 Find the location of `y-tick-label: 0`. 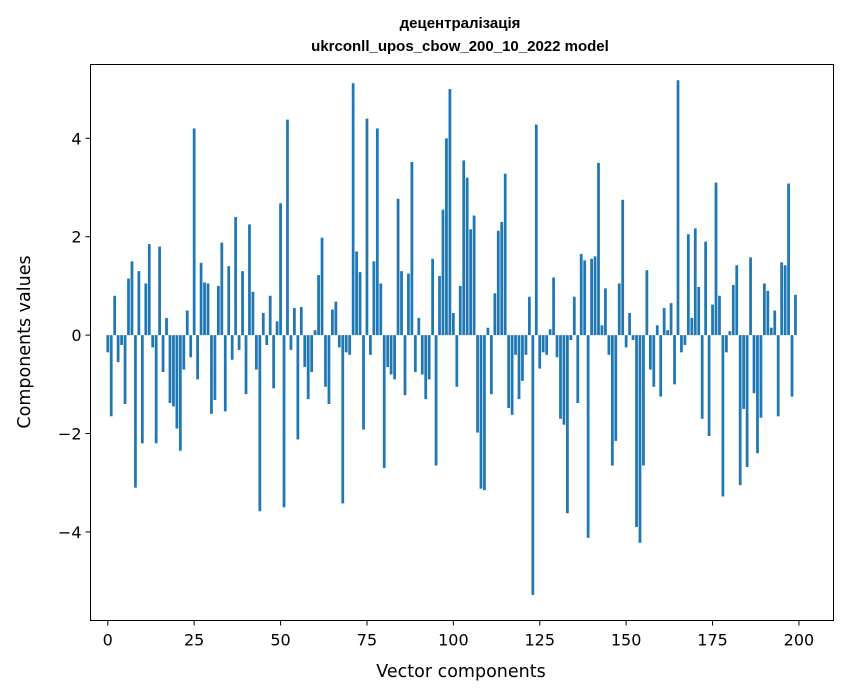

y-tick-label: 0 is located at coordinates (76, 335).